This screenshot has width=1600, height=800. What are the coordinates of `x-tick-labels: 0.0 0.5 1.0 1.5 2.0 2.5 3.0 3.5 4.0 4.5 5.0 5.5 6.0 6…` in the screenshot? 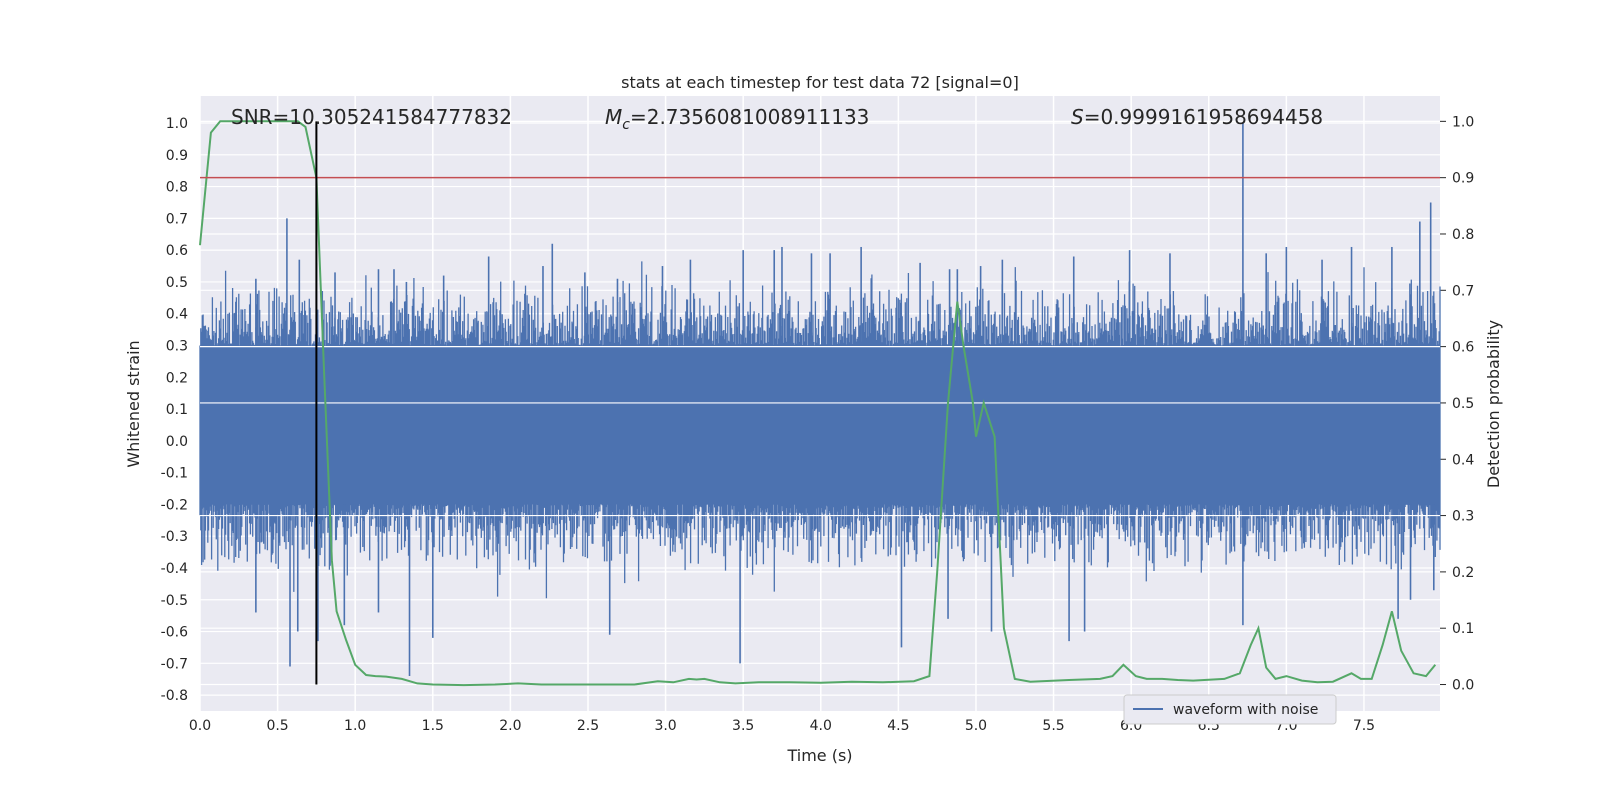 It's located at (782, 726).